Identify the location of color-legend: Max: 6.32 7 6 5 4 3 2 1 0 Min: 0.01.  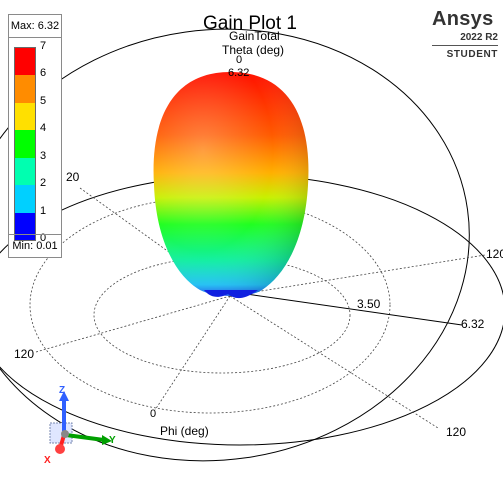
(35, 136).